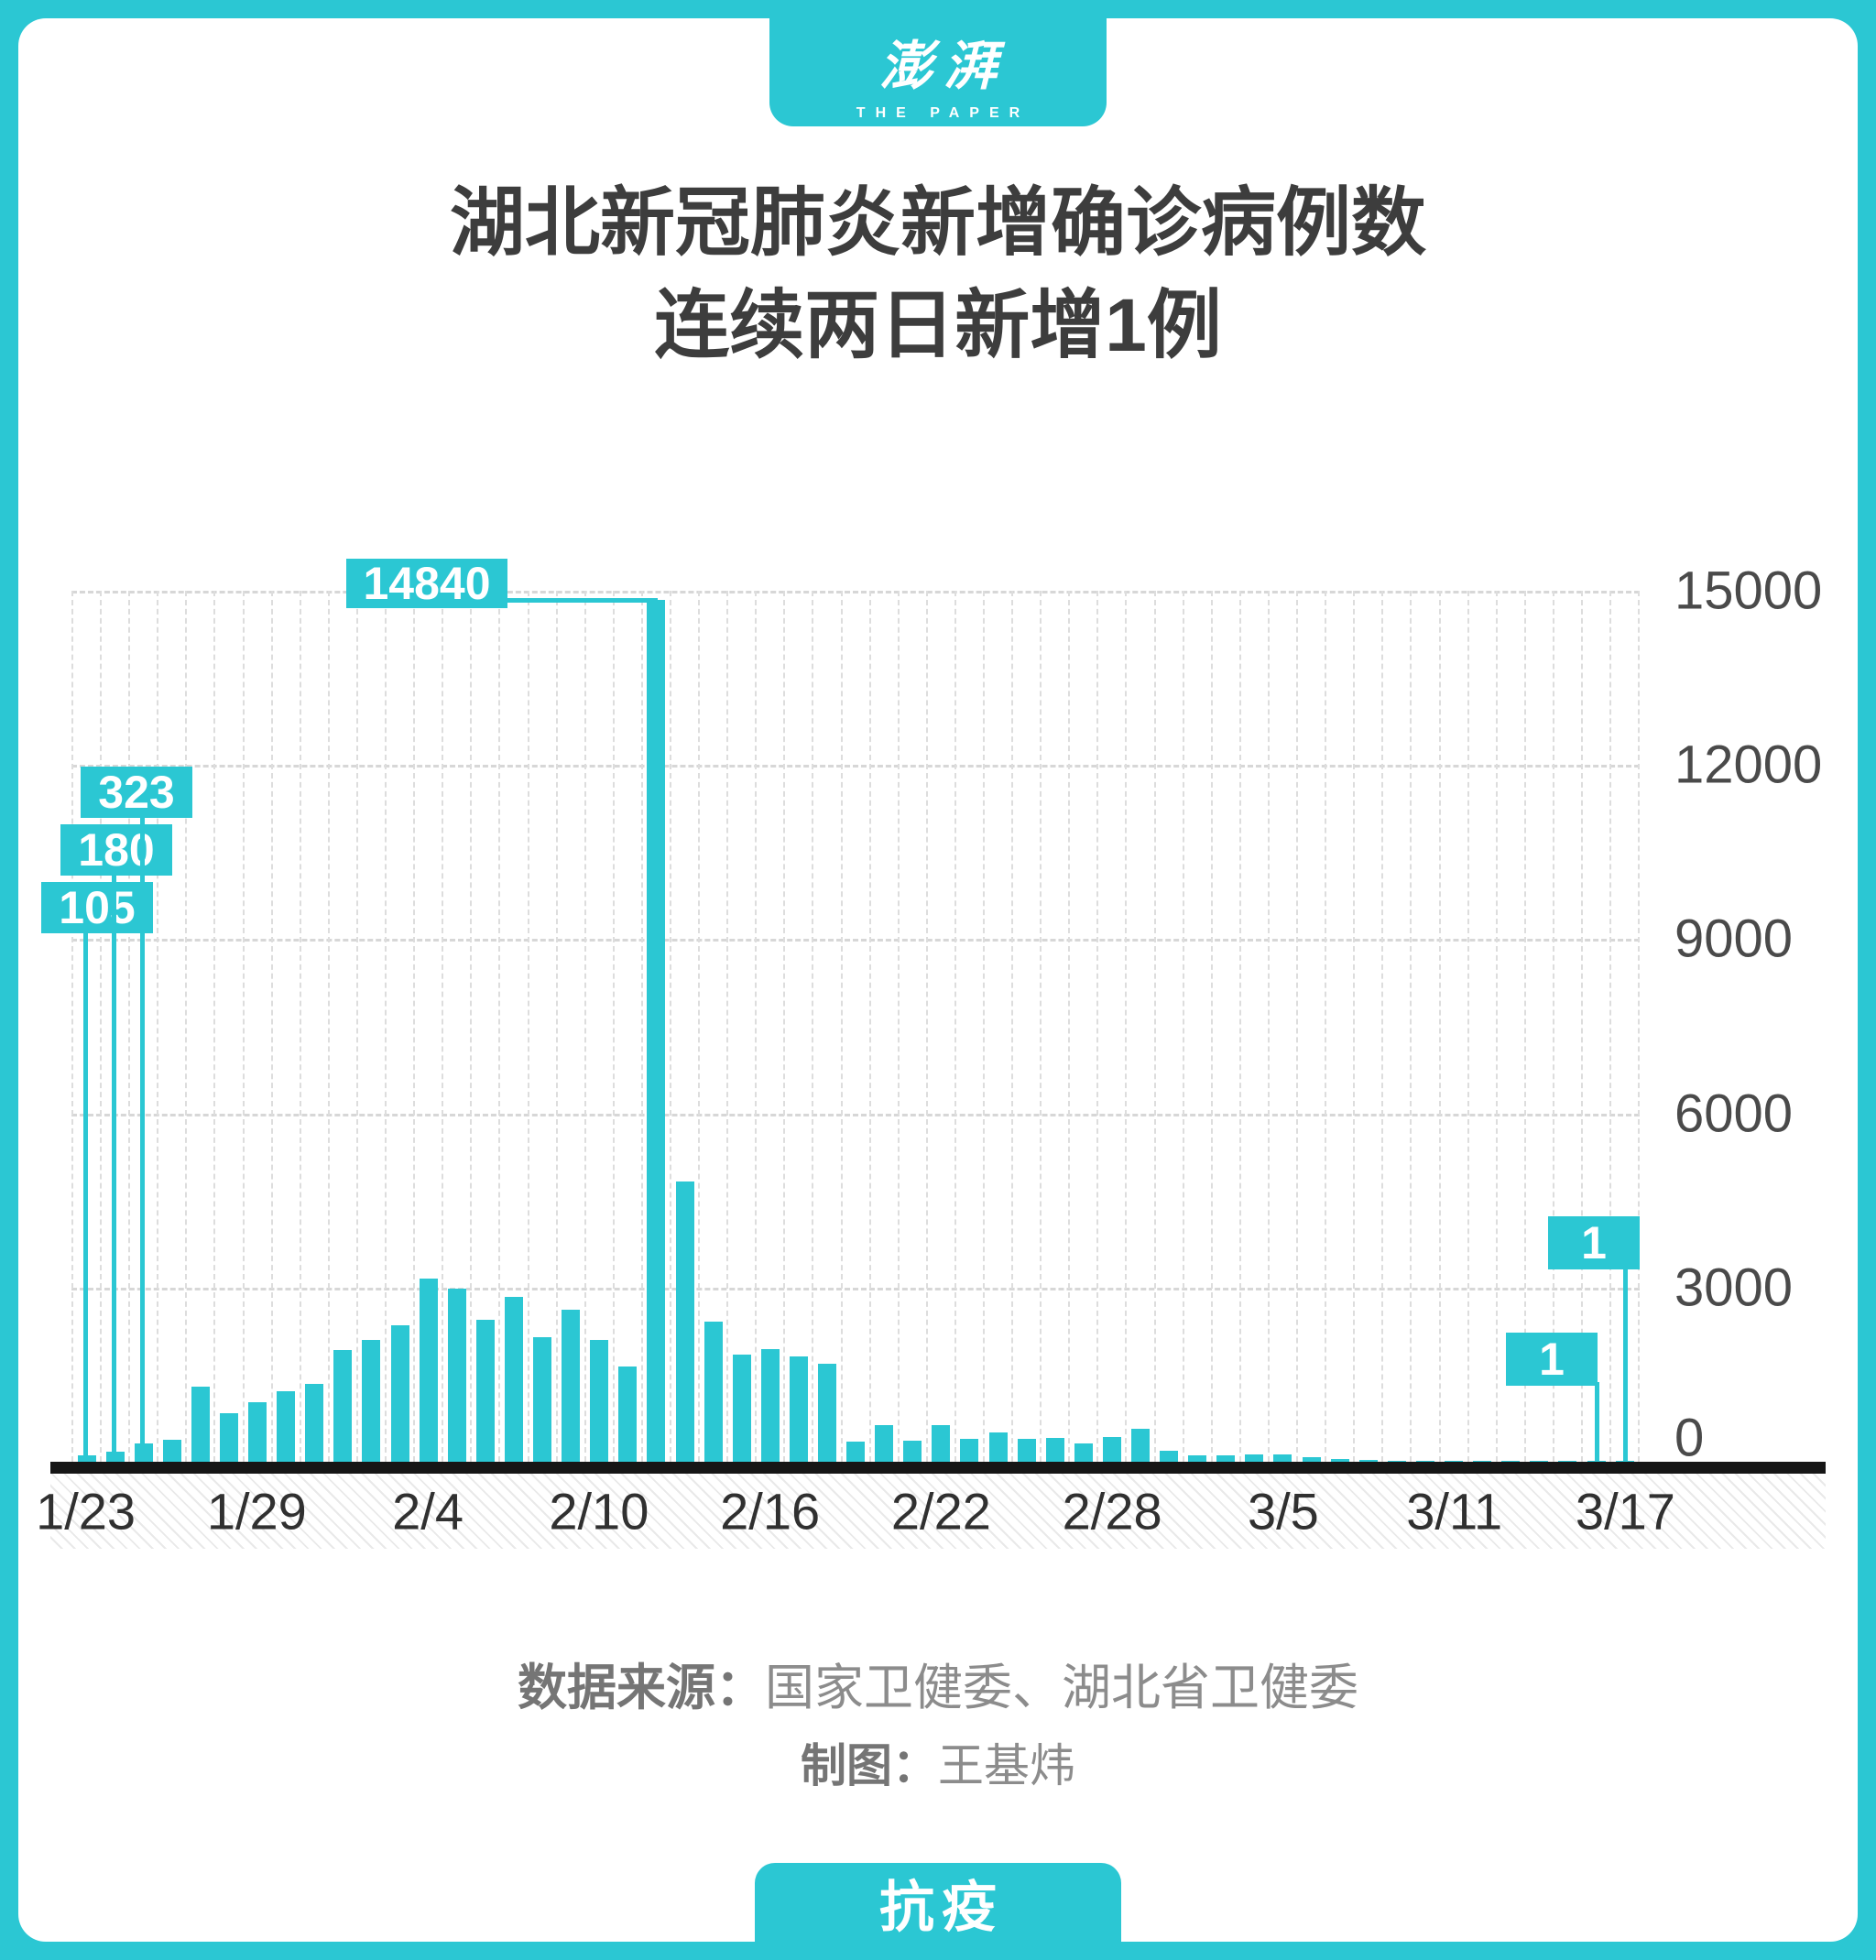 This screenshot has height=1960, width=1876. What do you see at coordinates (86, 1511) in the screenshot?
I see `x-tick-1/23: 1/23` at bounding box center [86, 1511].